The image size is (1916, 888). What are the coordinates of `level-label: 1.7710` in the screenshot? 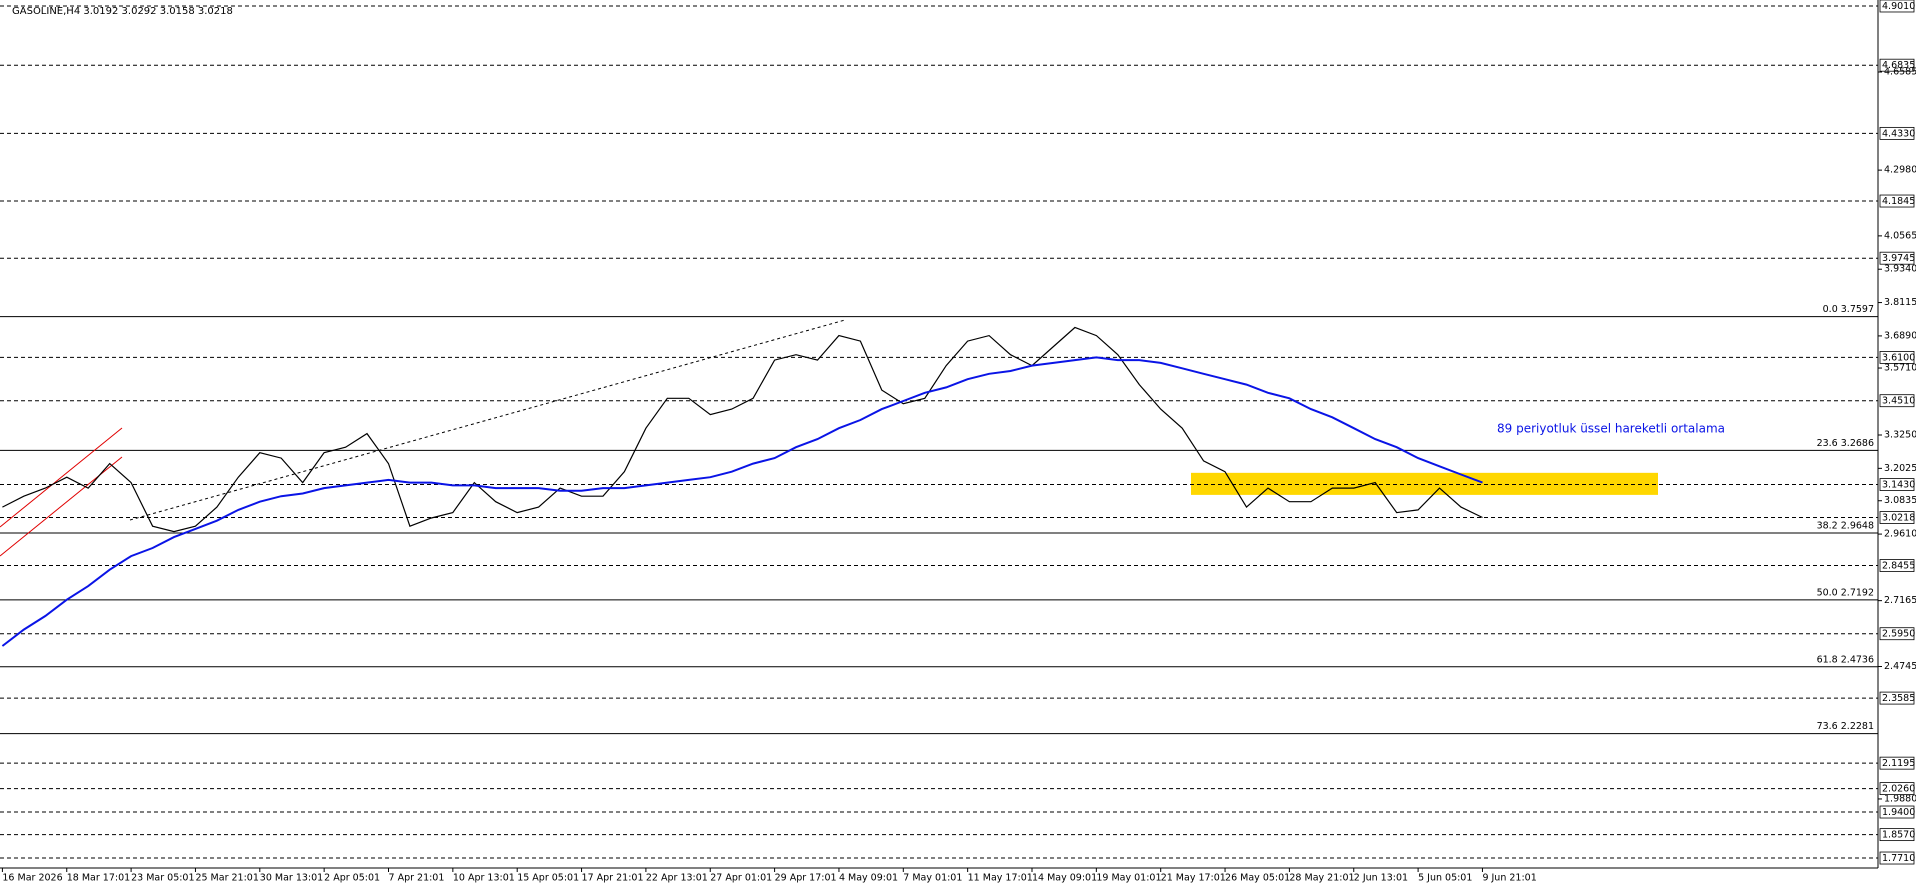 It's located at (1898, 858).